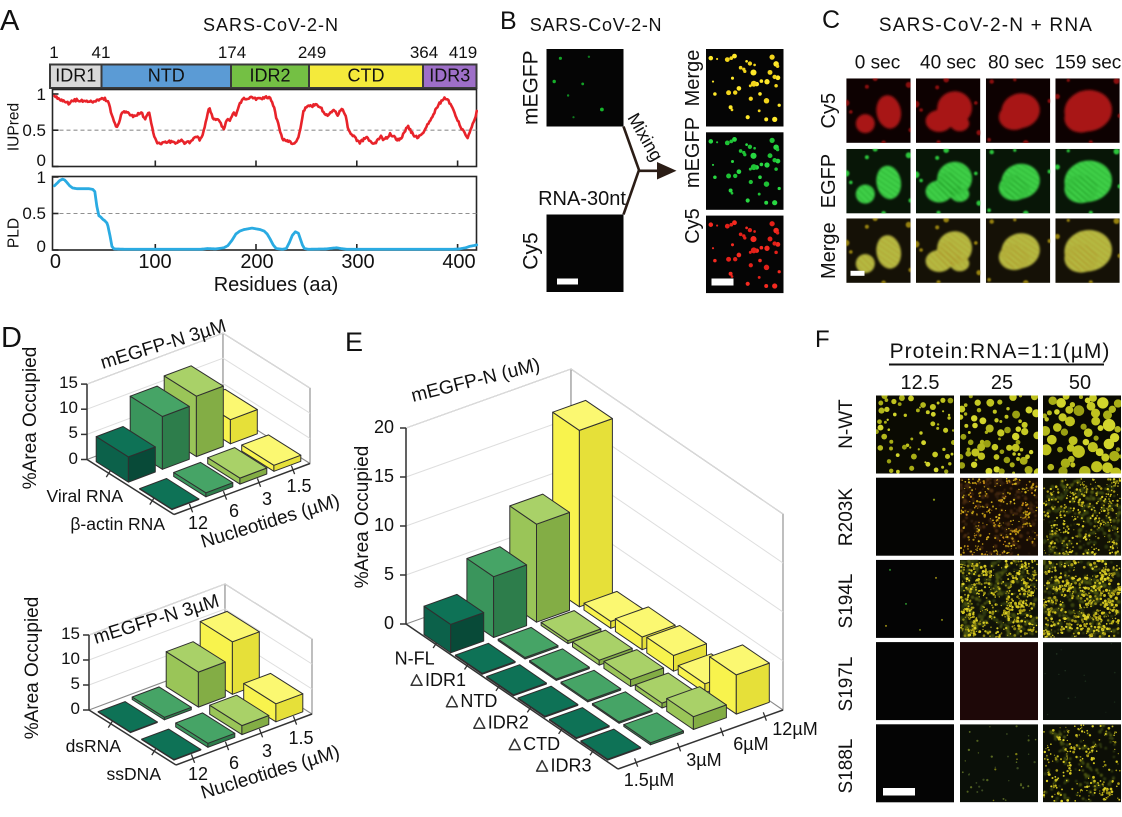 The height and width of the screenshot is (817, 1122). Describe the element at coordinates (750, 744) in the screenshot. I see `svg-text: 6µM` at that location.